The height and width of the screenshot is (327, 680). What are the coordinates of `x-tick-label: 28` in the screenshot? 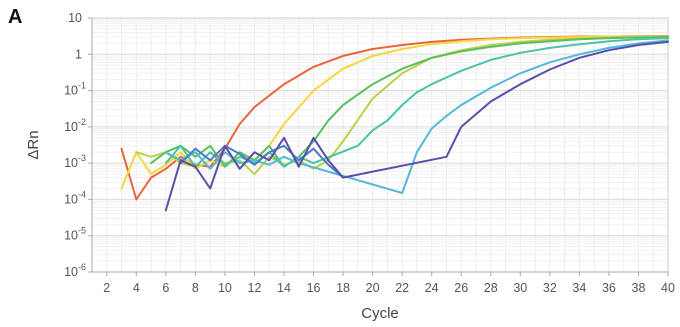 It's located at (491, 288).